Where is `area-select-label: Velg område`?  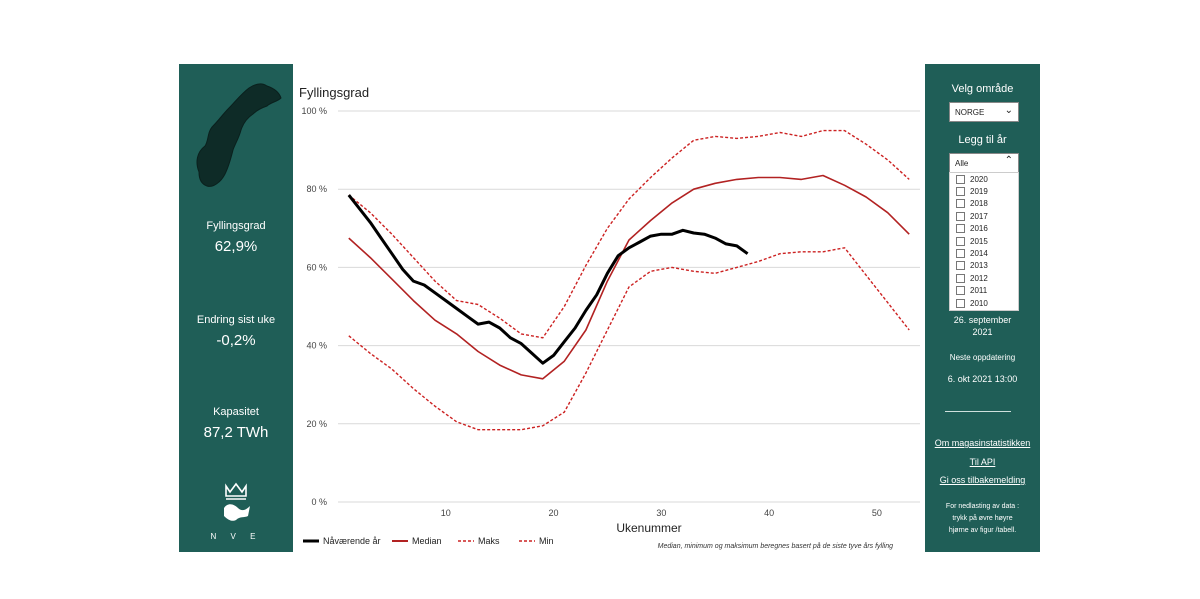
area-select-label: Velg område is located at coordinates (982, 89).